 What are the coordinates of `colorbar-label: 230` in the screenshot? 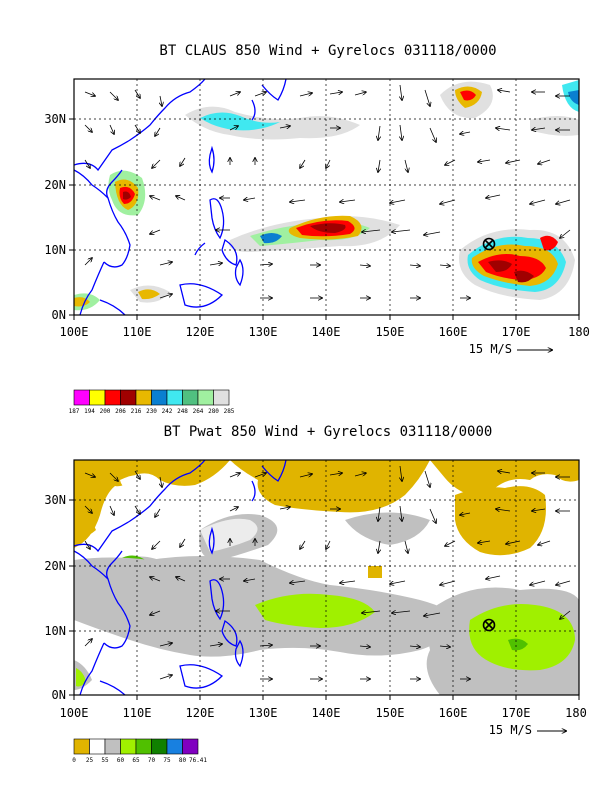 It's located at (151, 411).